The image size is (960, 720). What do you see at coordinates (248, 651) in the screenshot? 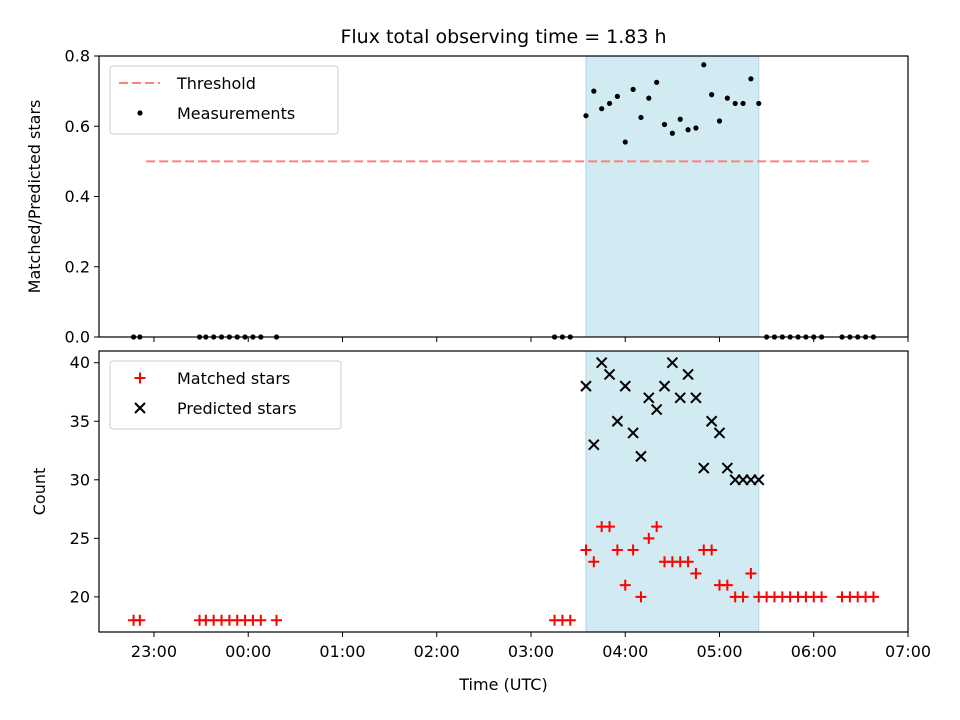
I see `x-tick-label: 00:00` at bounding box center [248, 651].